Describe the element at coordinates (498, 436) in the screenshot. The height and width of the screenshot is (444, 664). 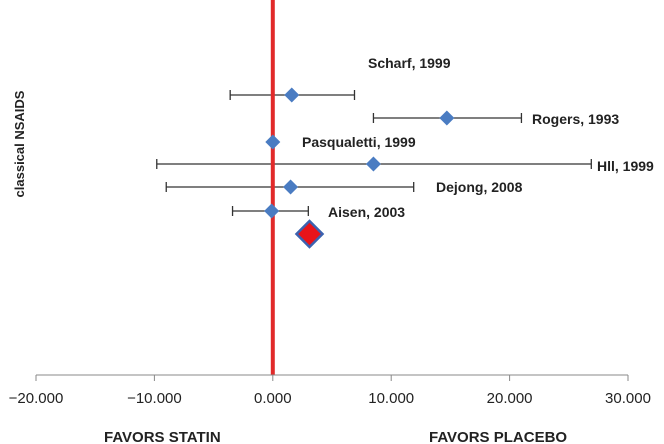
I see `favors-placebo-label: FAVORS PLACEBO` at that location.